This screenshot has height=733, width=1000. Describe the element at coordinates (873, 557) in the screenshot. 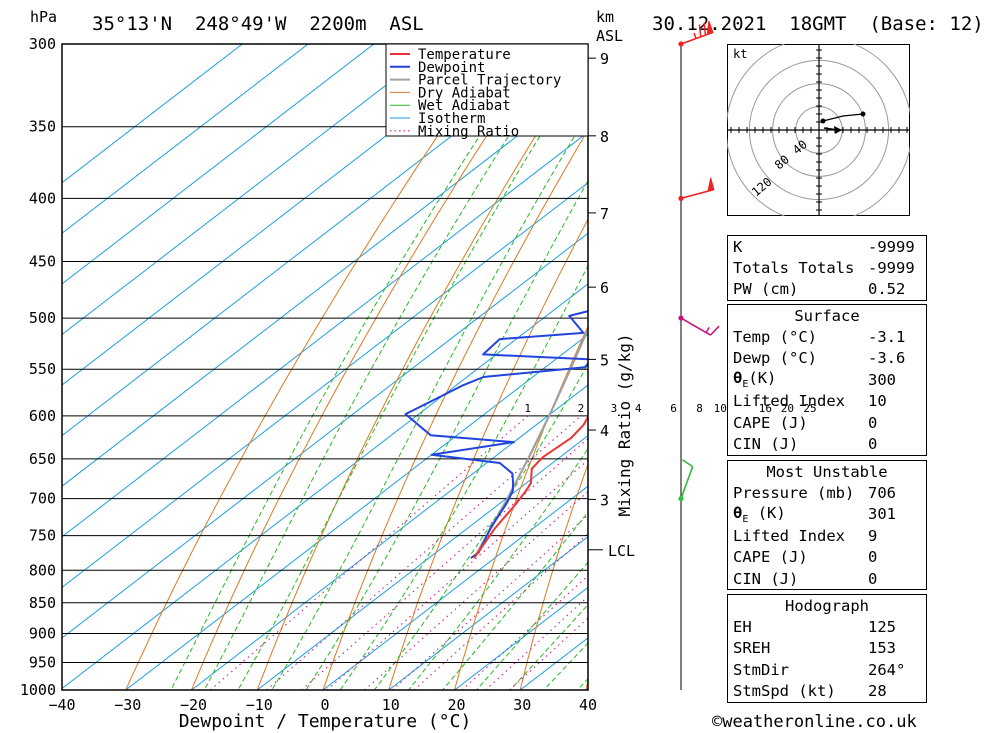

I see `mu-cape-value: 0` at that location.